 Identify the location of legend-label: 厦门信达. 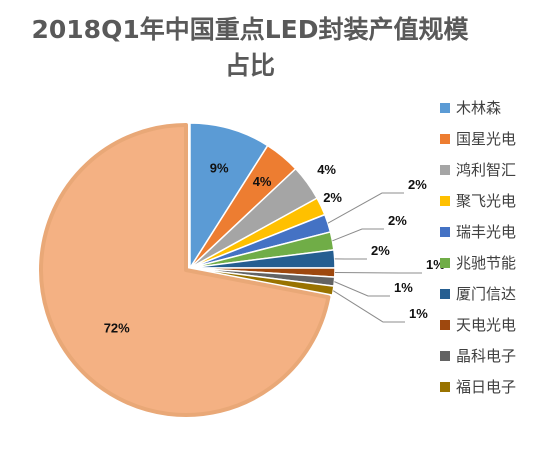
(486, 294).